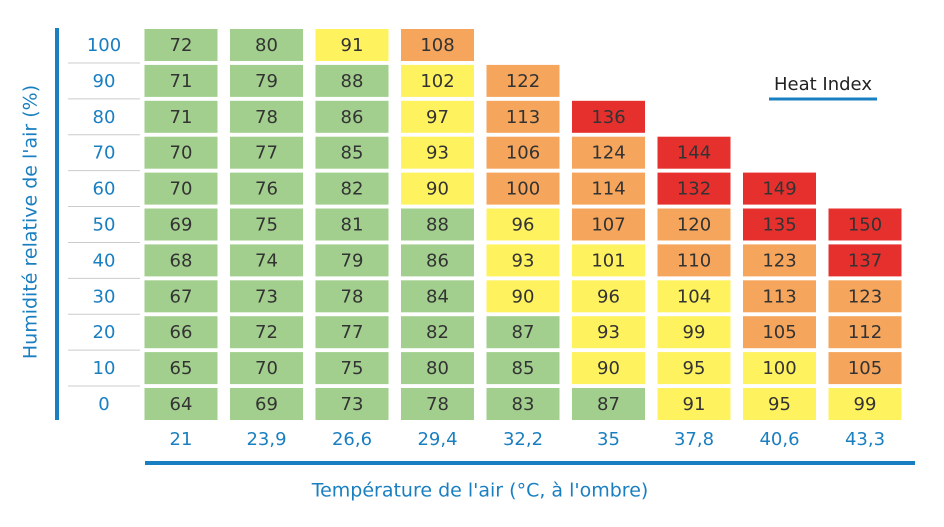 This screenshot has width=944, height=527. Describe the element at coordinates (694, 332) in the screenshot. I see `cell-label: 99` at that location.